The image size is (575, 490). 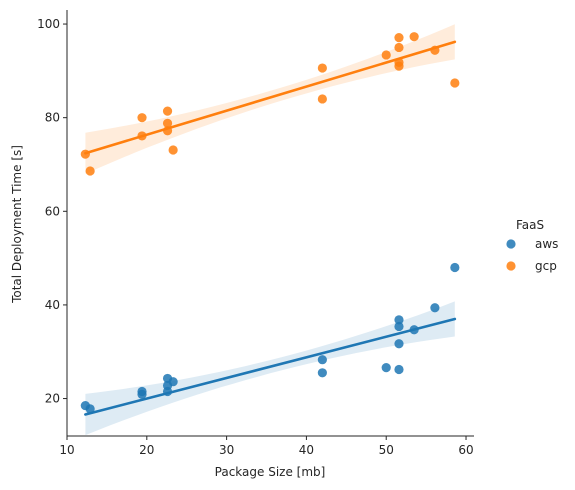 What do you see at coordinates (270, 472) in the screenshot?
I see `x-axis-label: Package Size [mb]` at bounding box center [270, 472].